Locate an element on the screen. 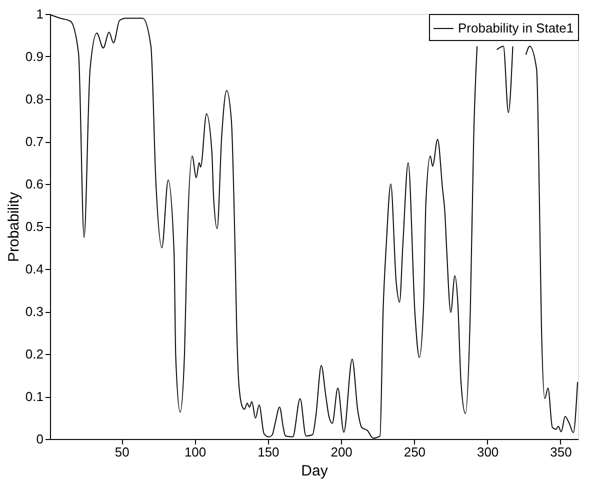  x-tick-label: 350 is located at coordinates (561, 452).